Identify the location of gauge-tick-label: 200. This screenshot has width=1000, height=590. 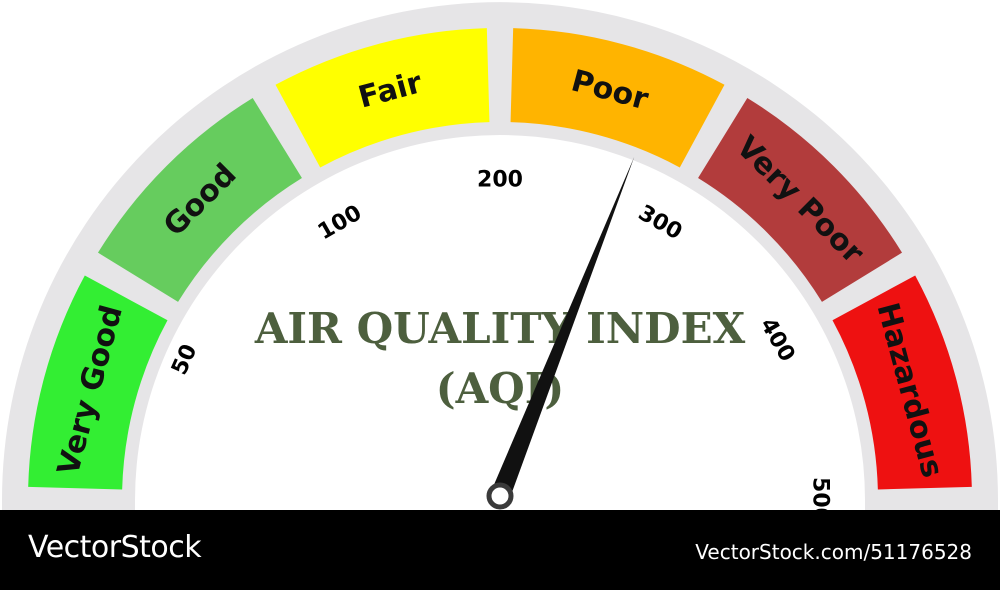
(500, 180).